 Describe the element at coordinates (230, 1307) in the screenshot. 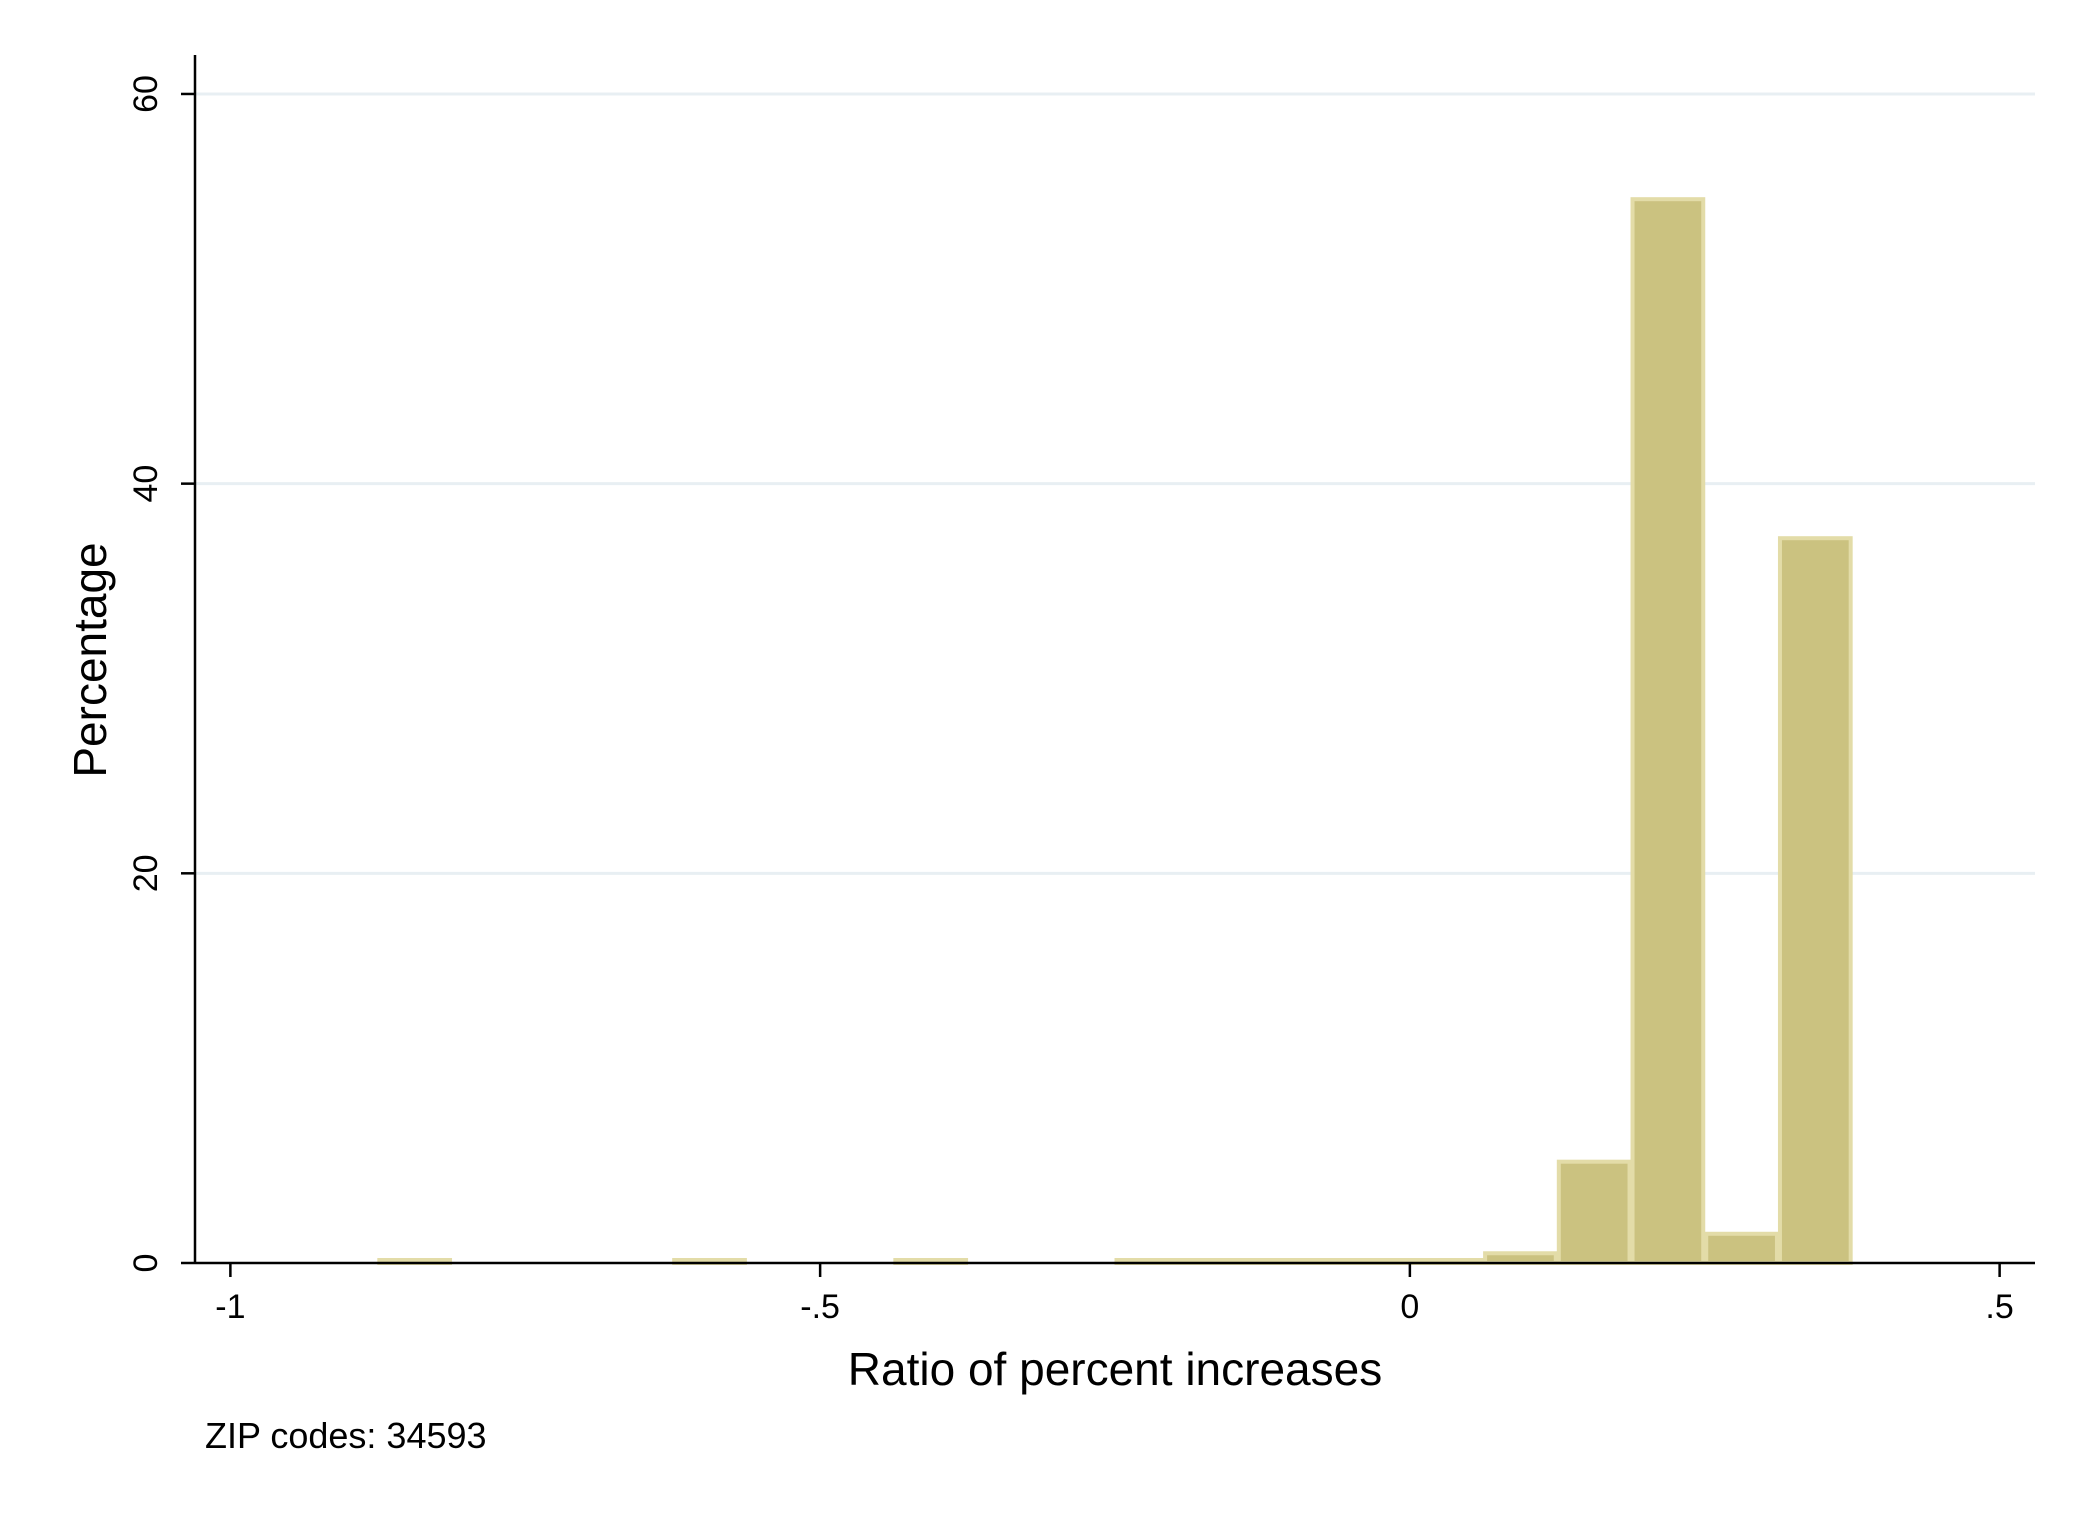

I see `x-tick-label: -1` at that location.